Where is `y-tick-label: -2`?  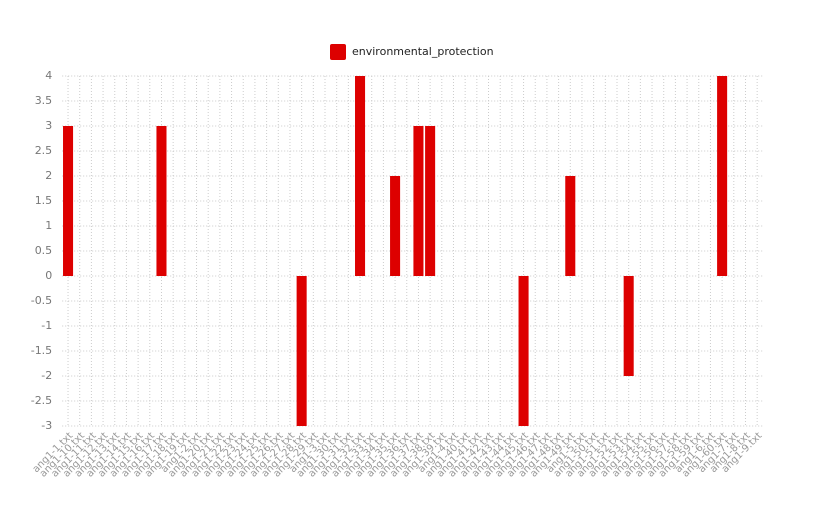
y-tick-label: -2 is located at coordinates (46, 375).